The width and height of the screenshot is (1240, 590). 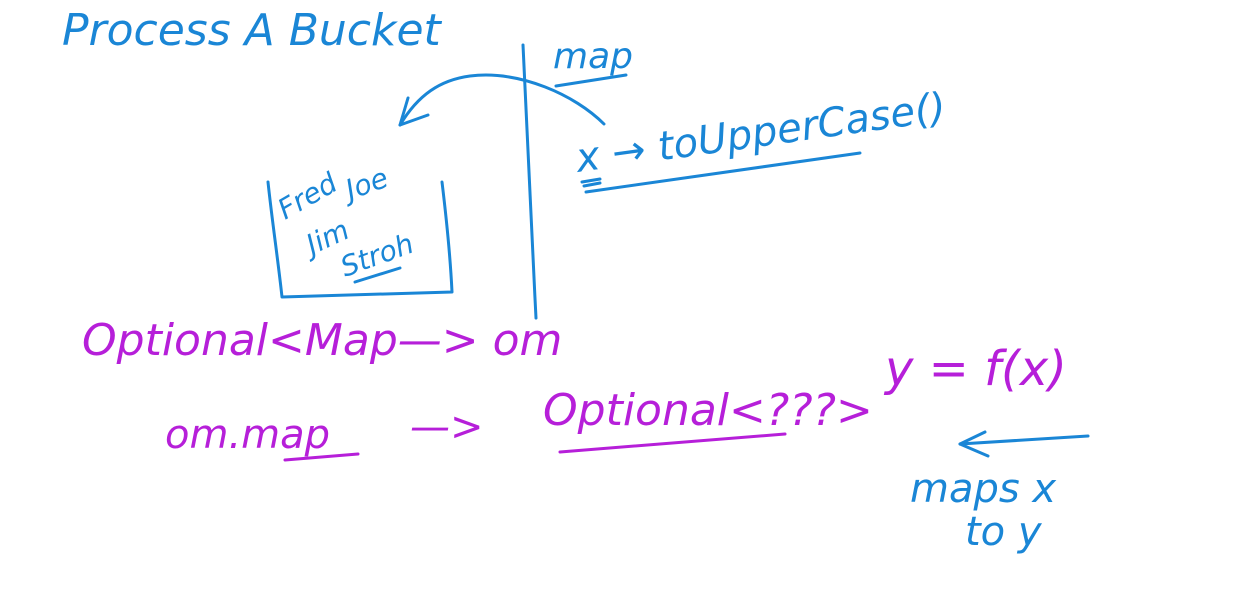 I want to click on caption-line-2: to y, so click(x=1004, y=532).